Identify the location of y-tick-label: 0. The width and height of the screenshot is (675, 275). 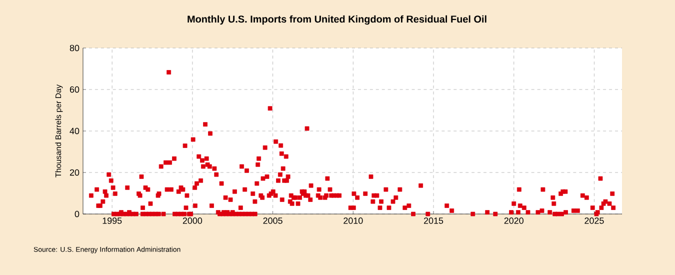
(77, 214).